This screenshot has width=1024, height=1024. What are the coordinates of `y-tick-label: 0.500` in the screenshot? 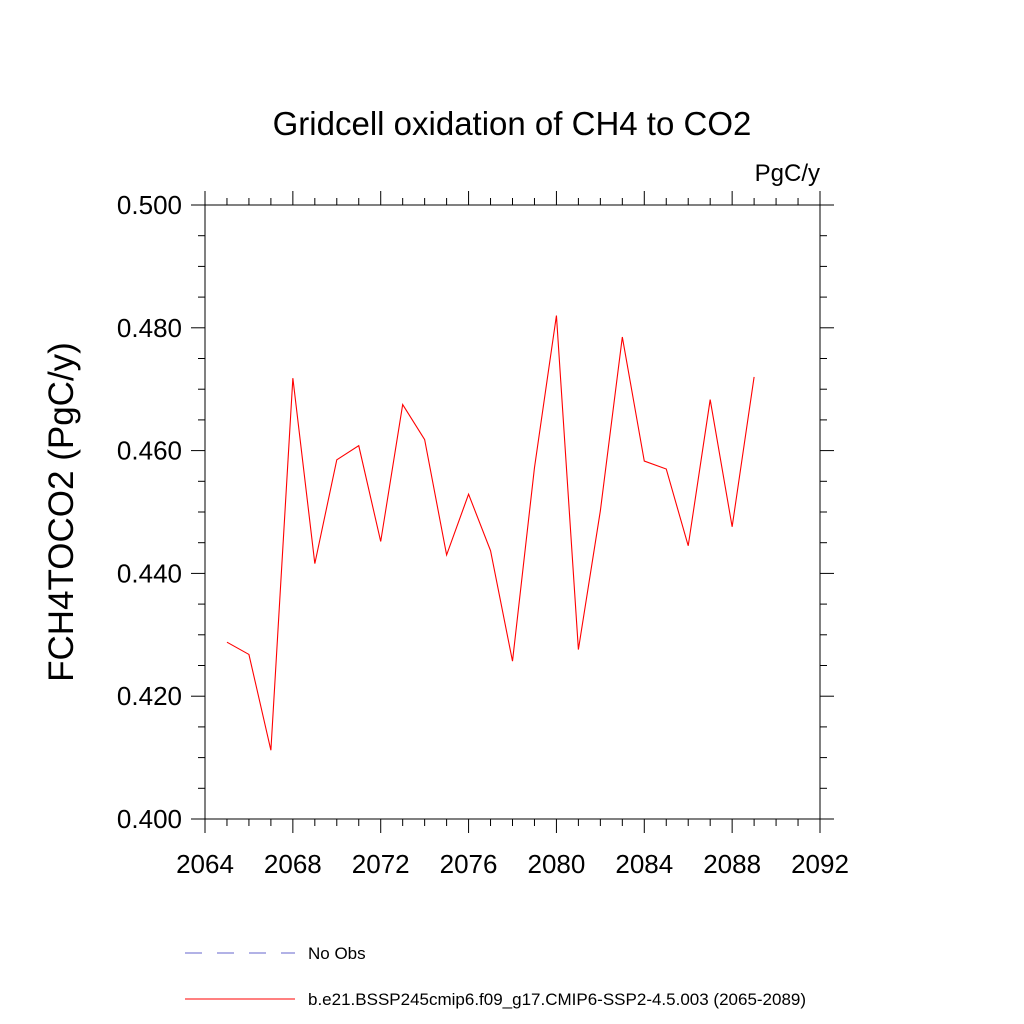 It's located at (149, 205).